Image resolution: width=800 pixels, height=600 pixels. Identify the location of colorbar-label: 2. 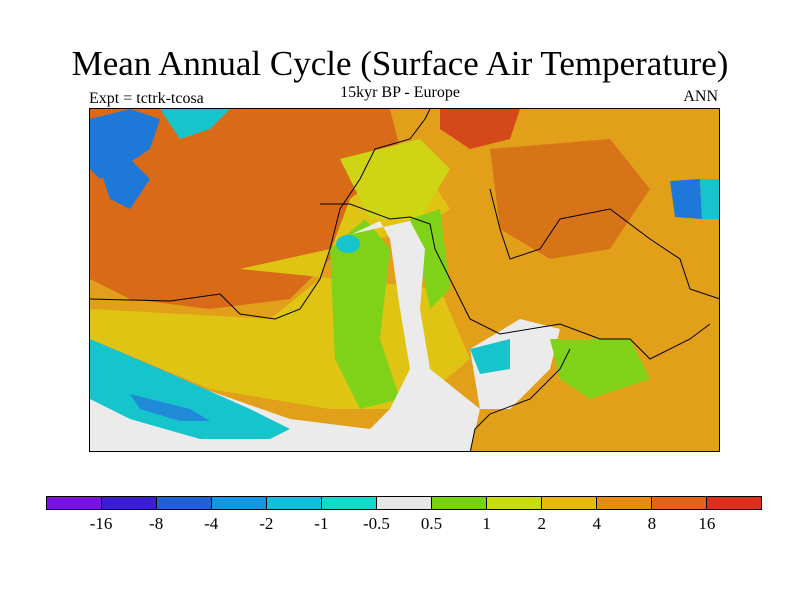
(541, 523).